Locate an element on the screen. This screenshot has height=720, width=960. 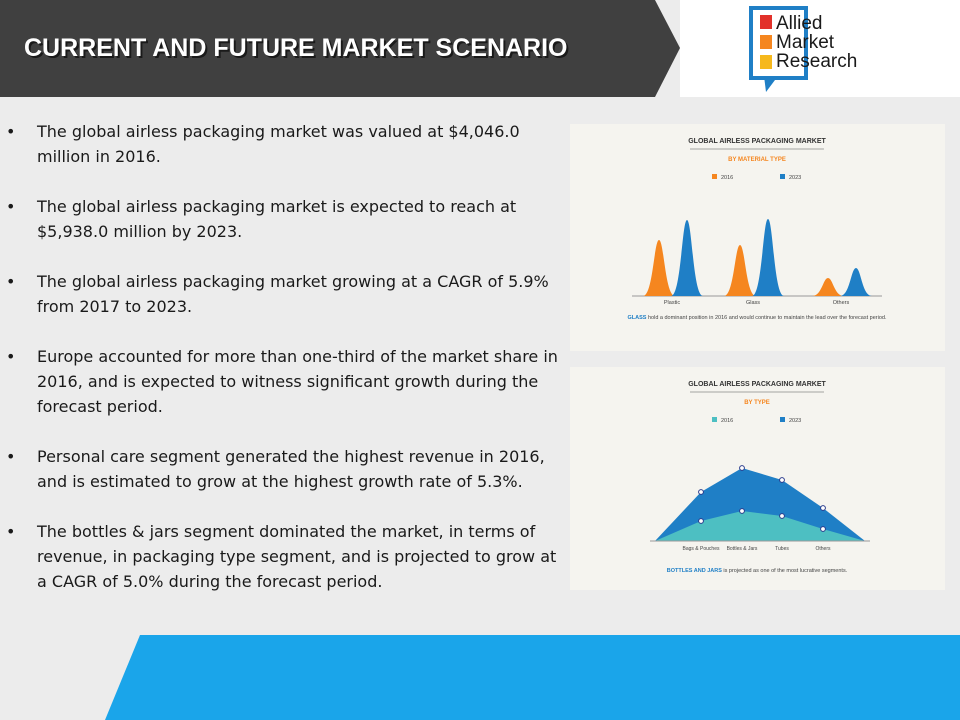
chart-subtitle: BY MATERIAL TYPE is located at coordinates (757, 160).